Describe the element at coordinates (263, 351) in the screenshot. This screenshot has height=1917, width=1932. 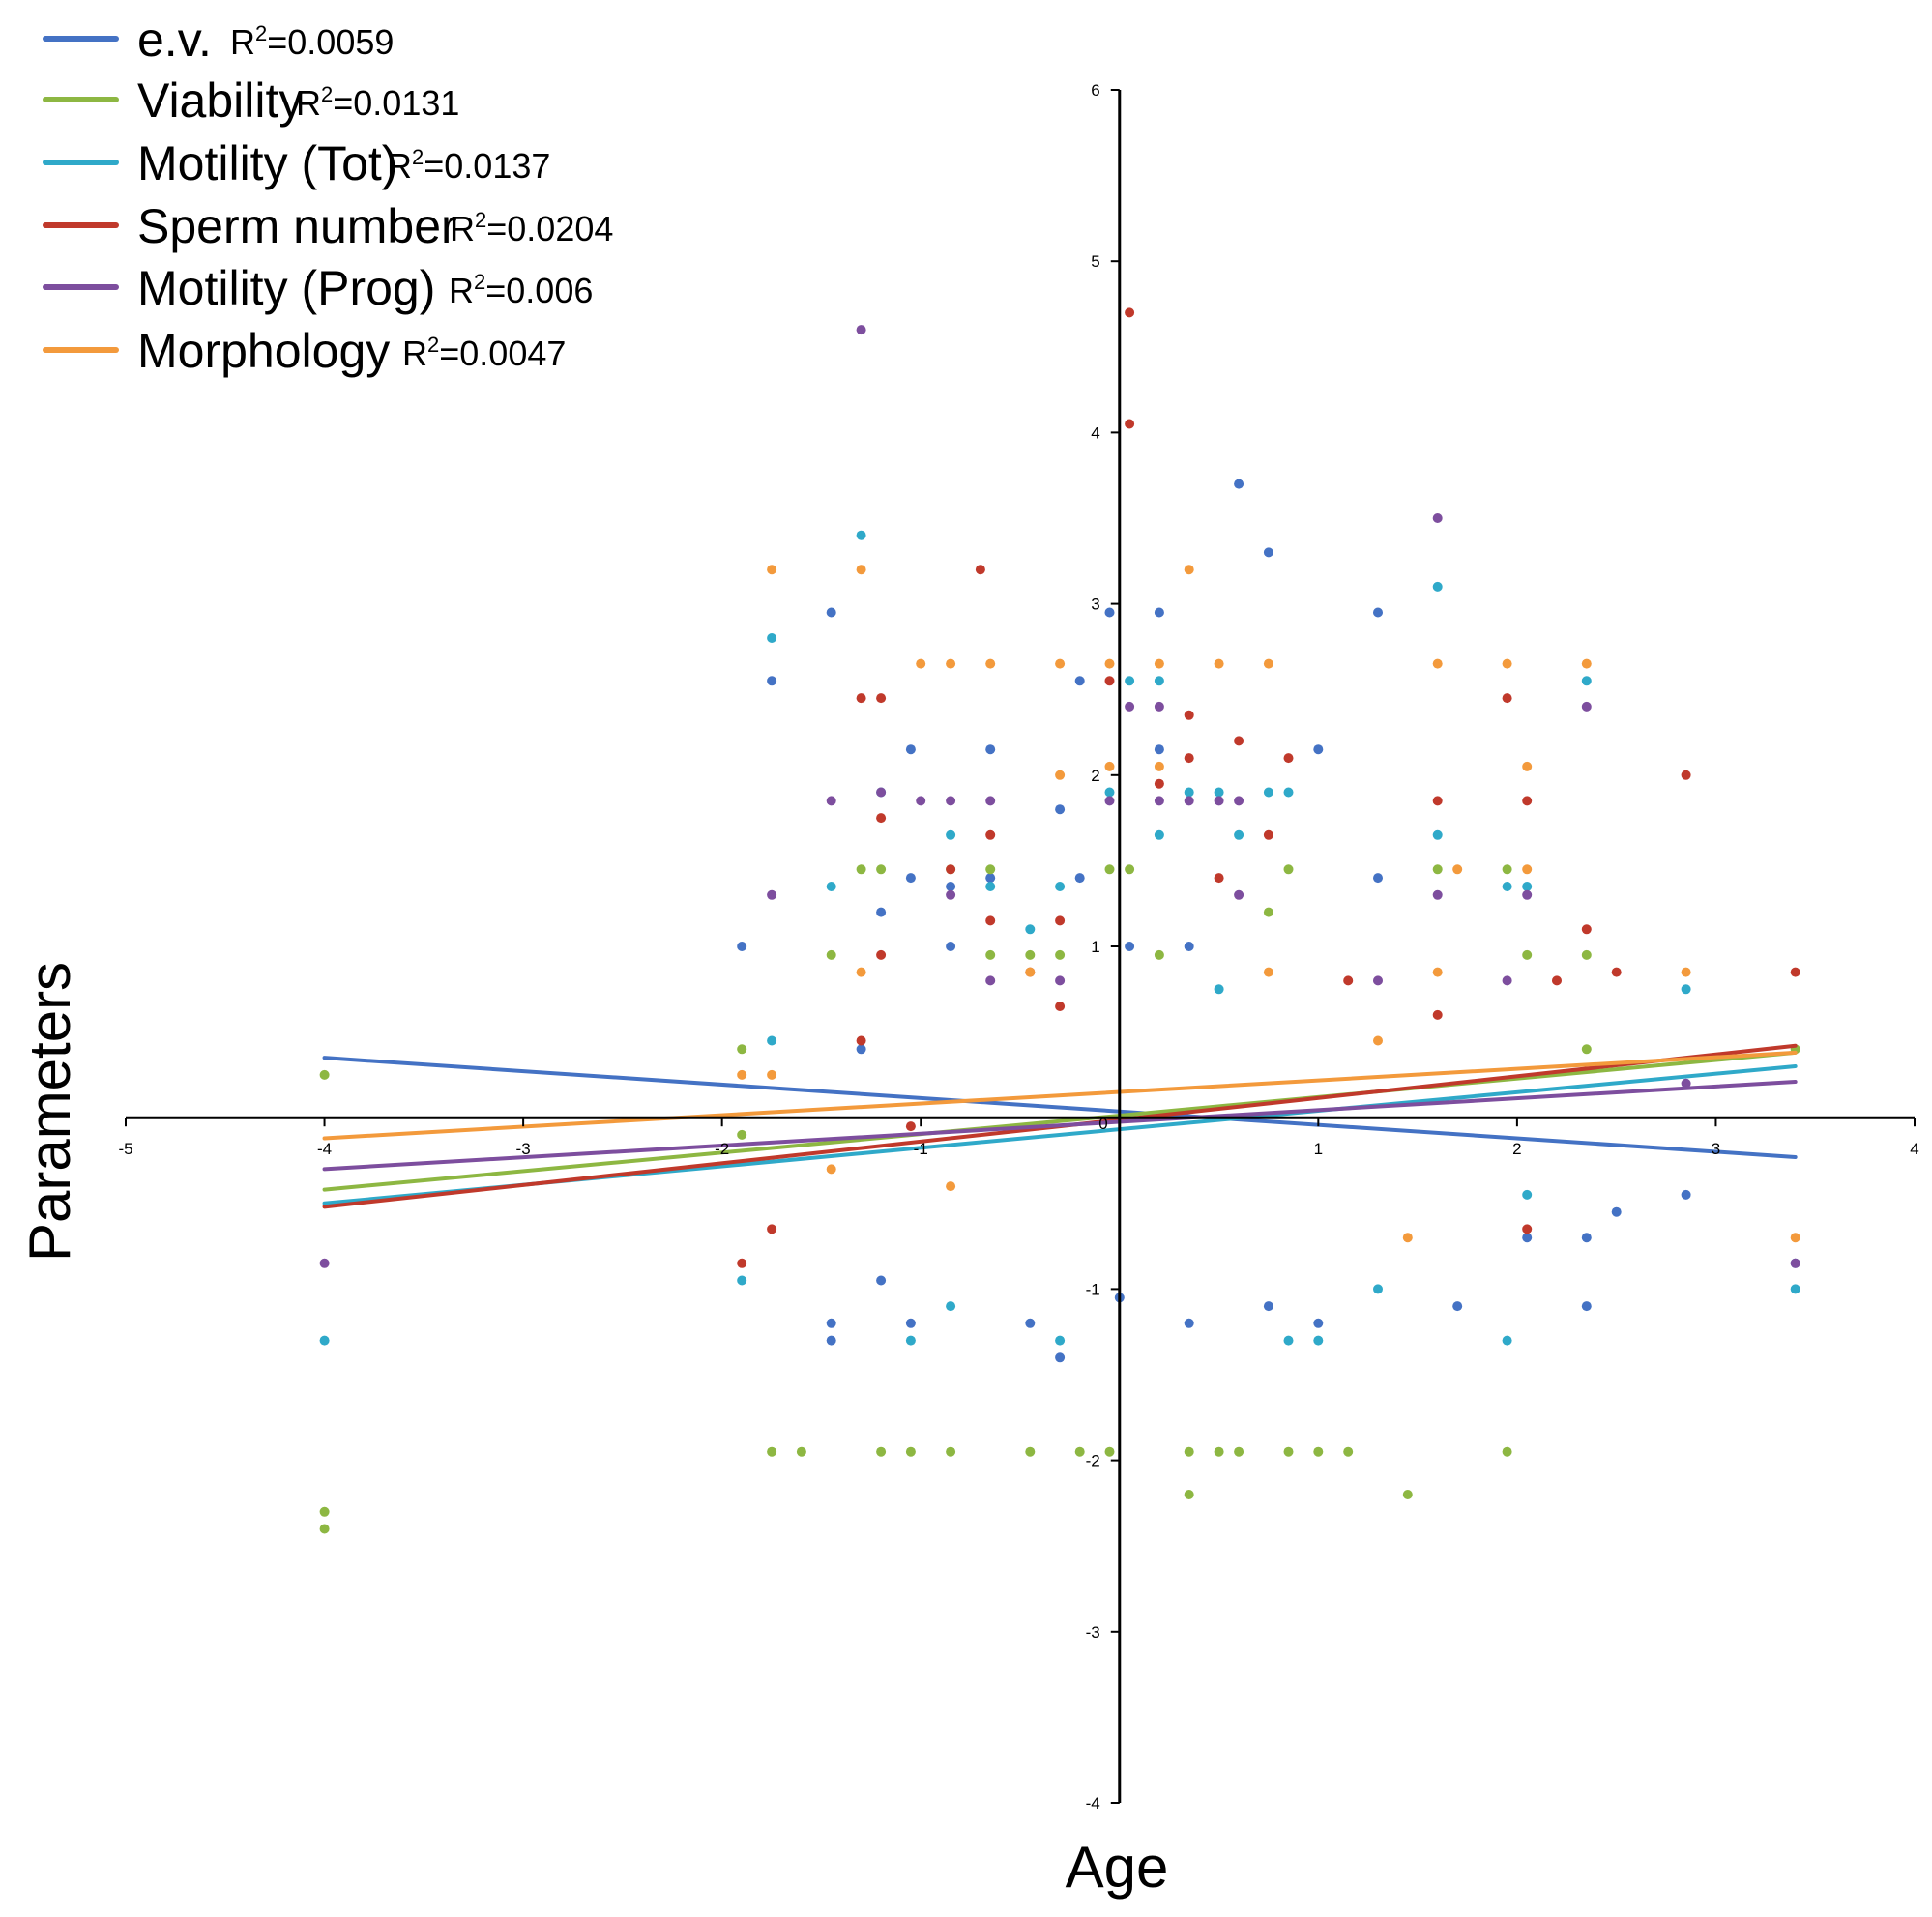
I see `legend-name-5: Morphology` at that location.